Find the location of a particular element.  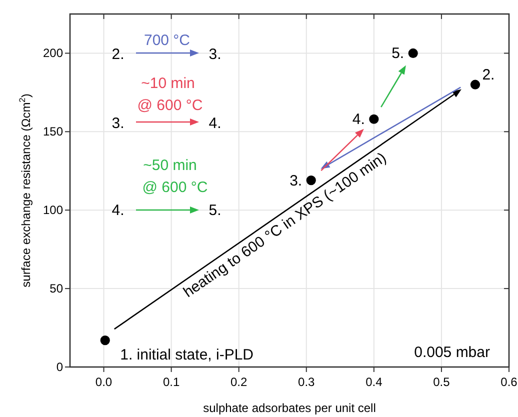

y-tick-label: 100 is located at coordinates (53, 210).